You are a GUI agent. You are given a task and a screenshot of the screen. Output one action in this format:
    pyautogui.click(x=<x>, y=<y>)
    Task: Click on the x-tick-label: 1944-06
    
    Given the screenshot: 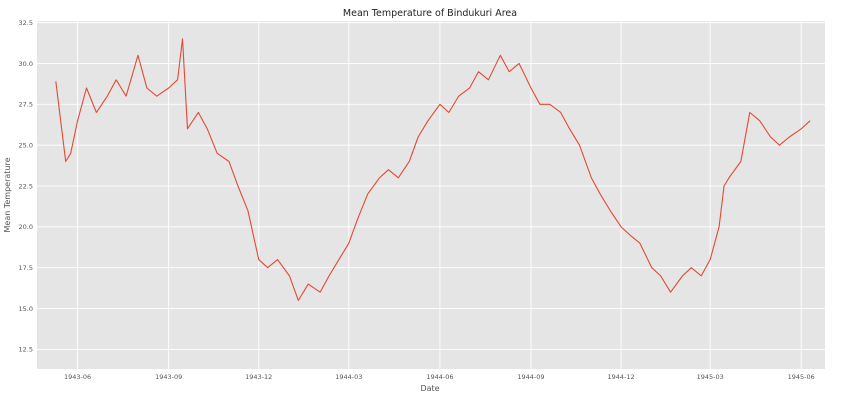 What is the action you would take?
    pyautogui.click(x=439, y=377)
    